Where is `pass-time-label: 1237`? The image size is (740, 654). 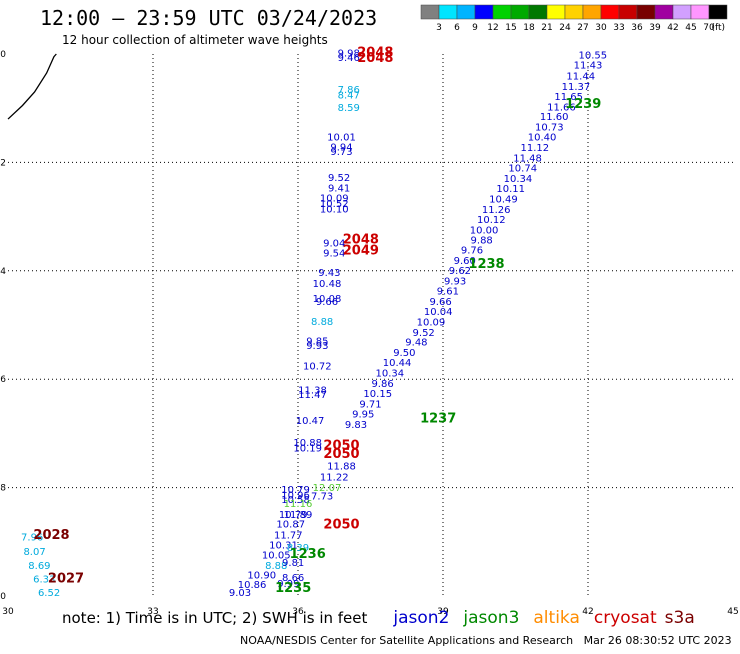 pass-time-label: 1237 is located at coordinates (438, 419).